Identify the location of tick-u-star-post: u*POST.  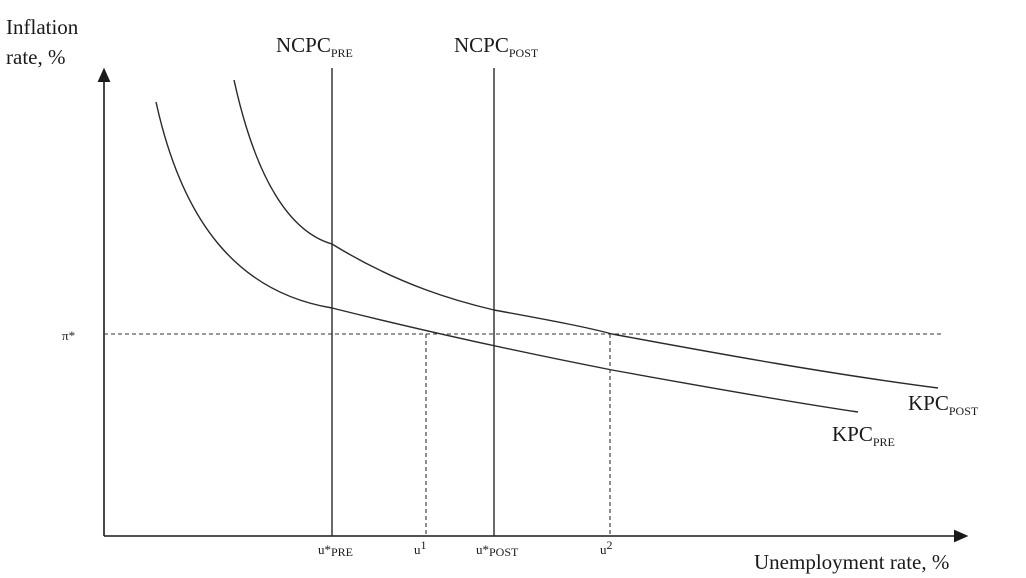
(497, 550).